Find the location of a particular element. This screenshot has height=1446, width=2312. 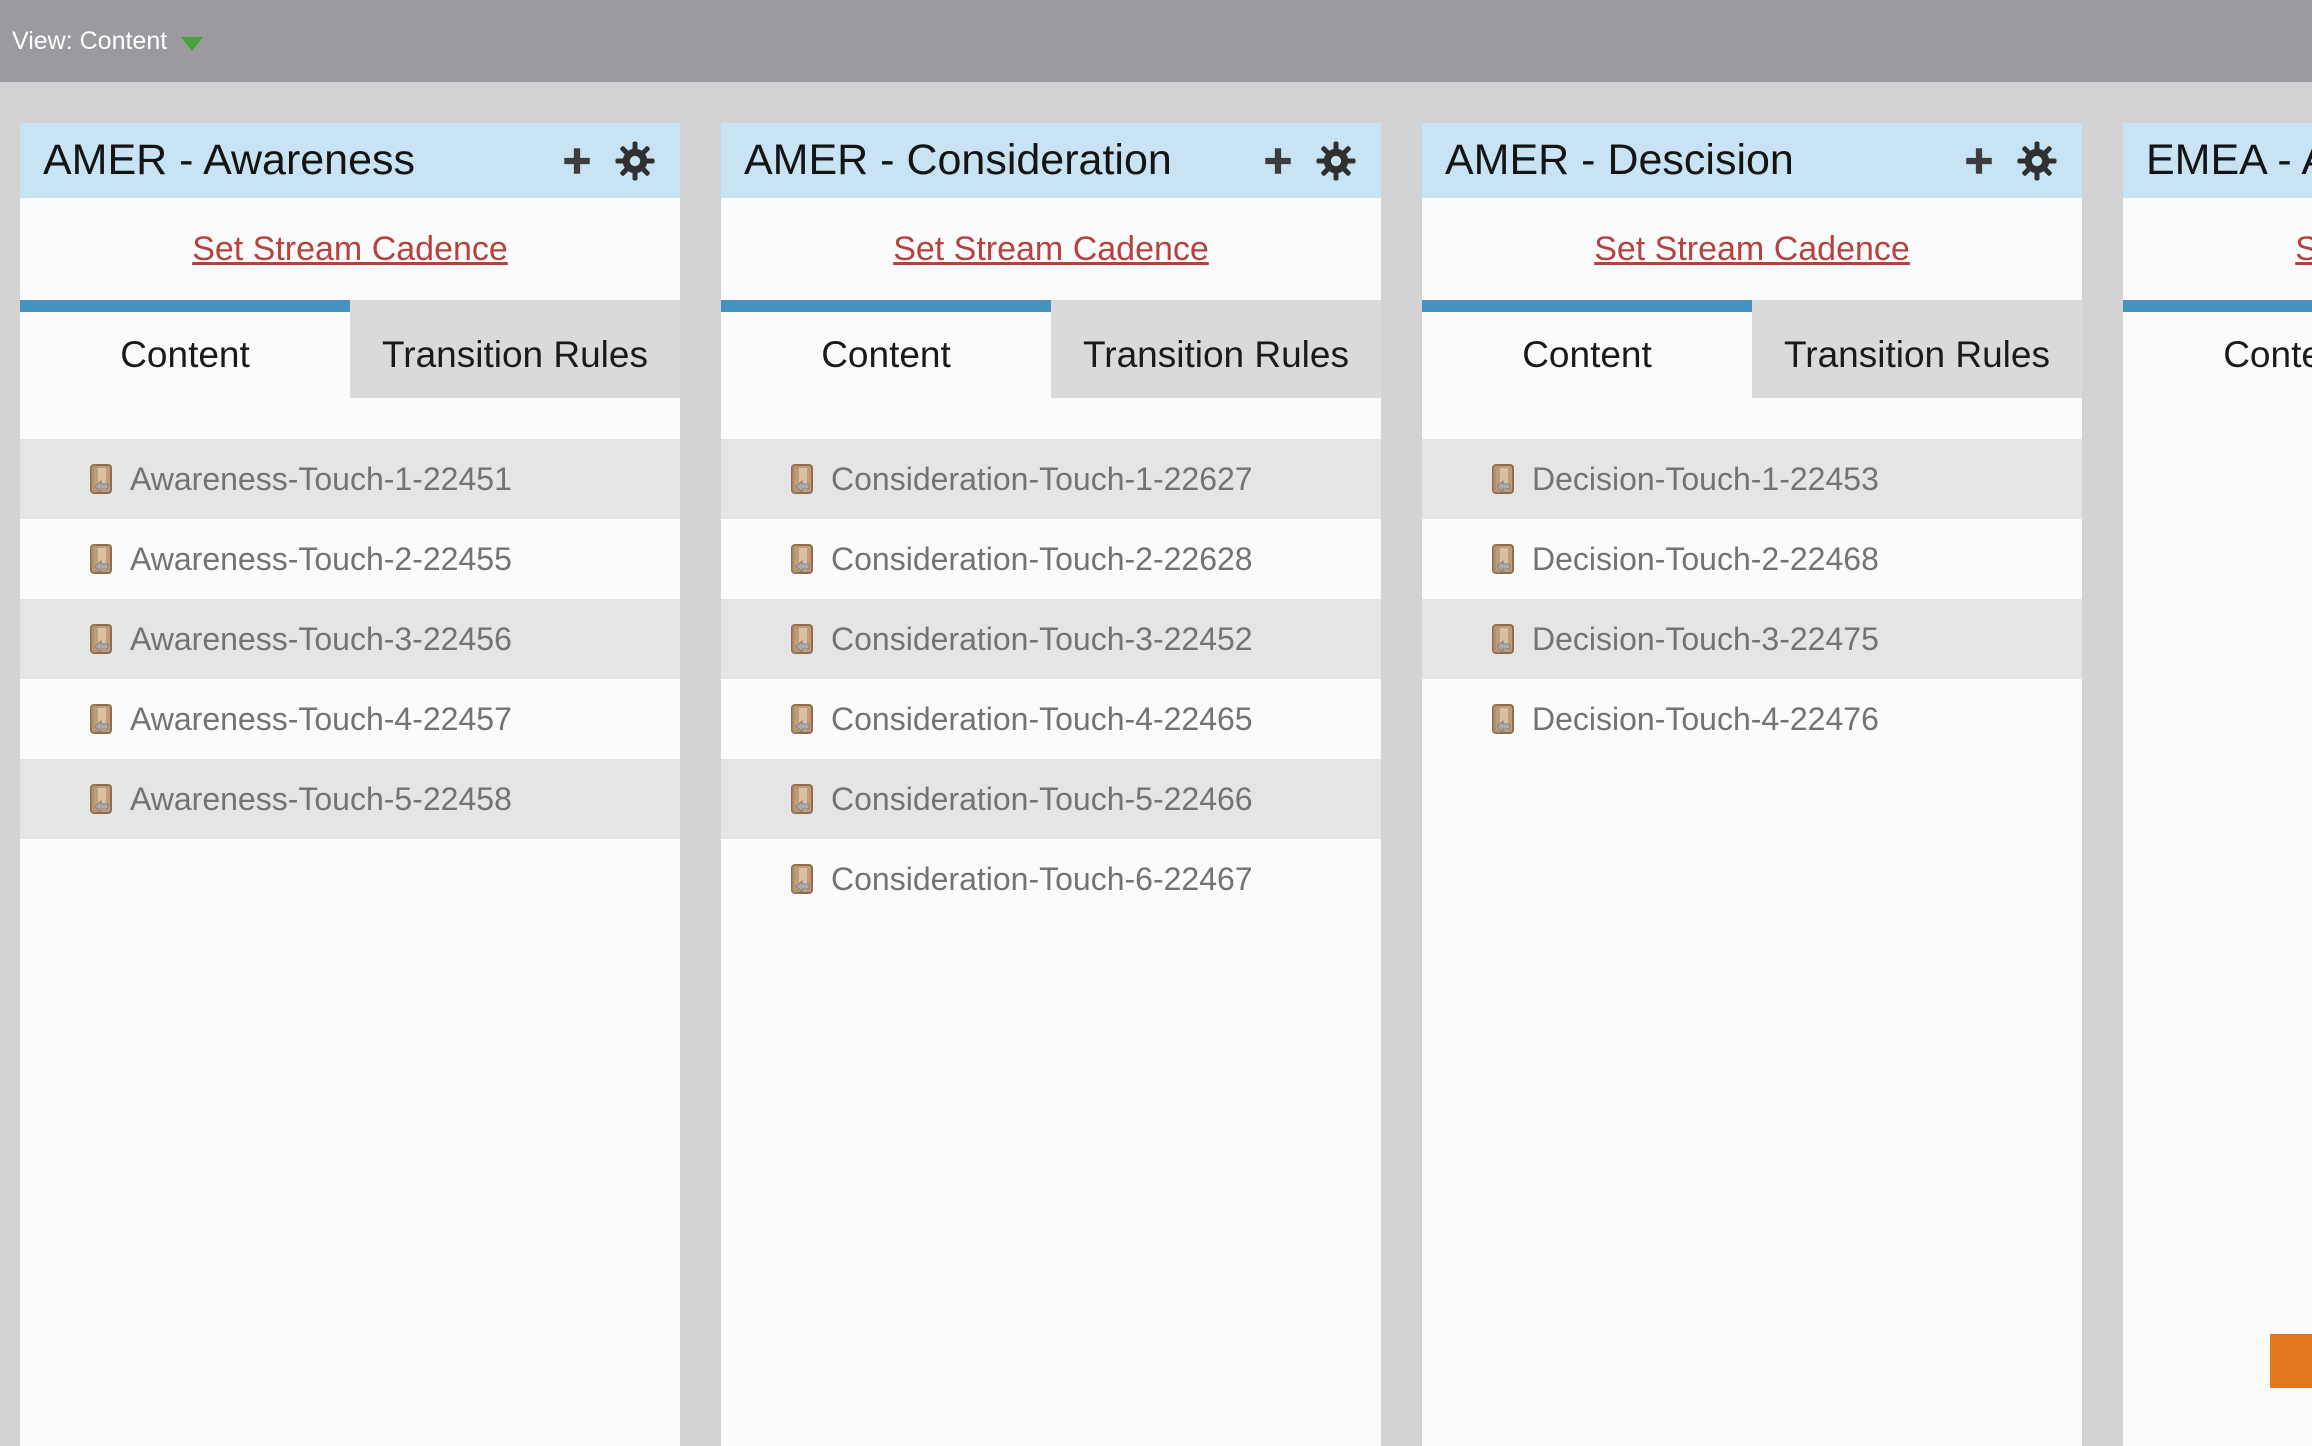

content-item-row: Awareness-Touch-1-22451 is located at coordinates (350, 479).